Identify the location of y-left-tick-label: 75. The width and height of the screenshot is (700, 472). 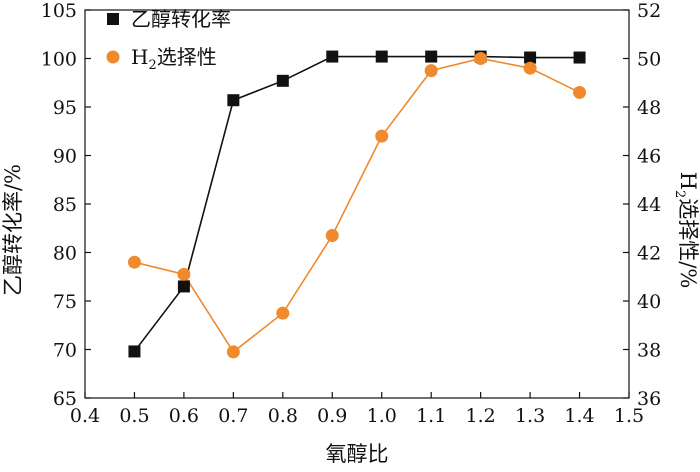
(65, 302).